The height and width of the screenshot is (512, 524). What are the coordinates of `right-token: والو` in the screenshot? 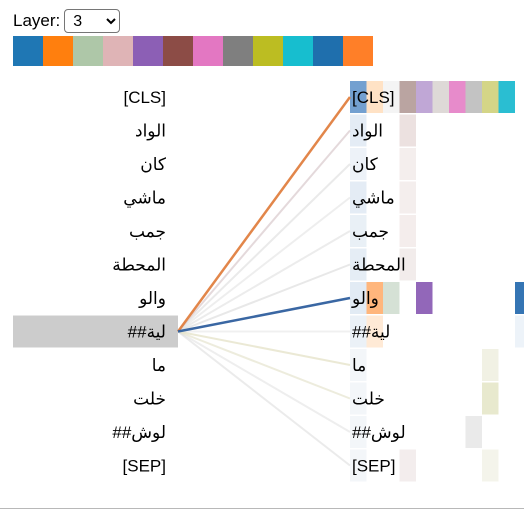 It's located at (365, 298).